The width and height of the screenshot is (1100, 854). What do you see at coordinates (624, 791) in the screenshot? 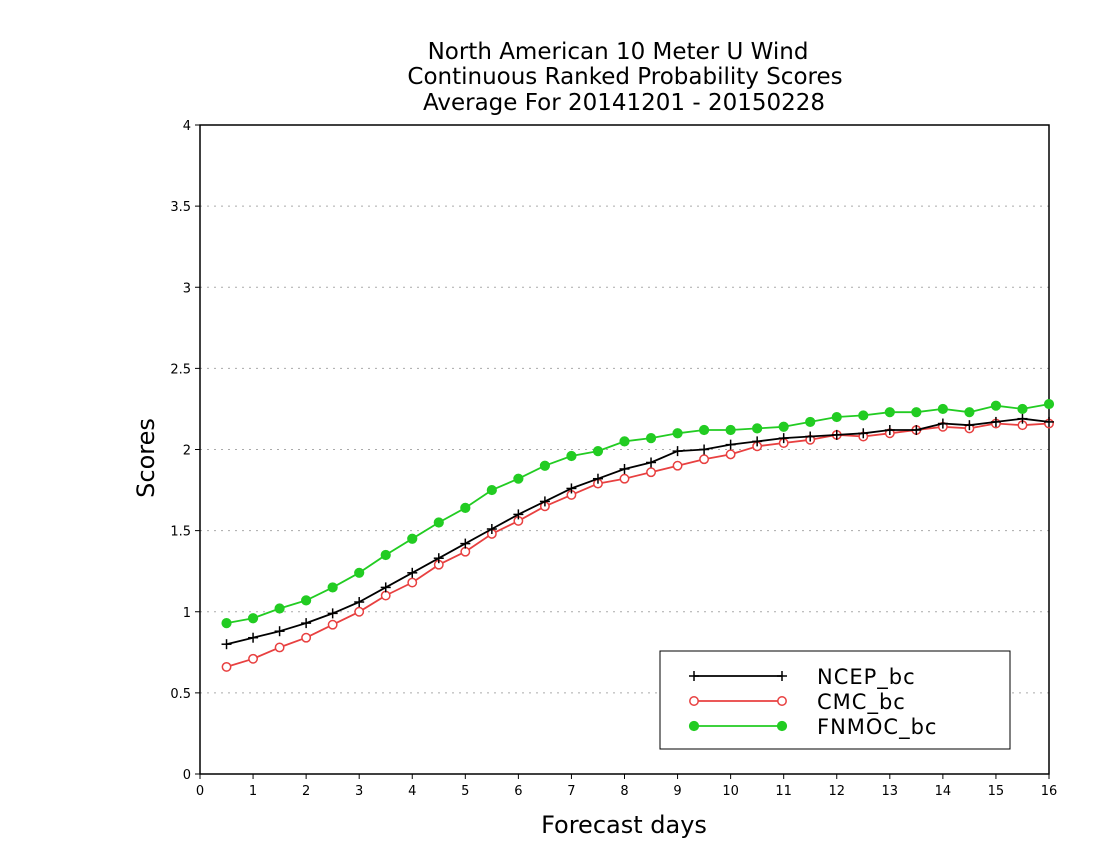
I see `x-tick-label: 8` at bounding box center [624, 791].